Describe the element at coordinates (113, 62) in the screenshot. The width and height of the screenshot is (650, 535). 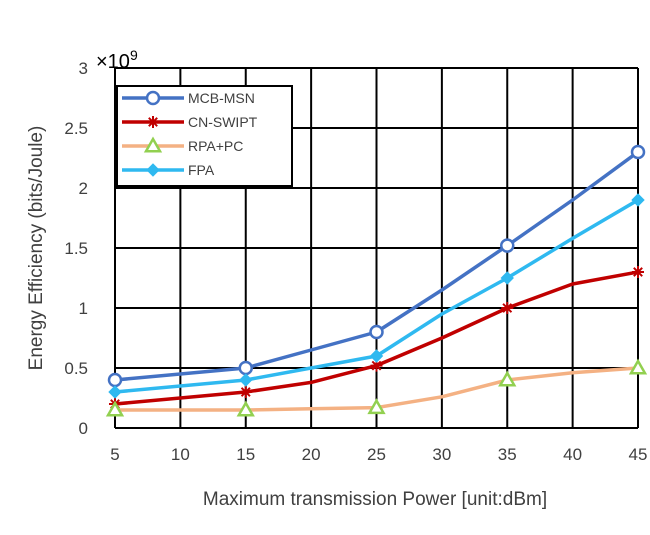
I see `y-exponent-base: ×10` at that location.